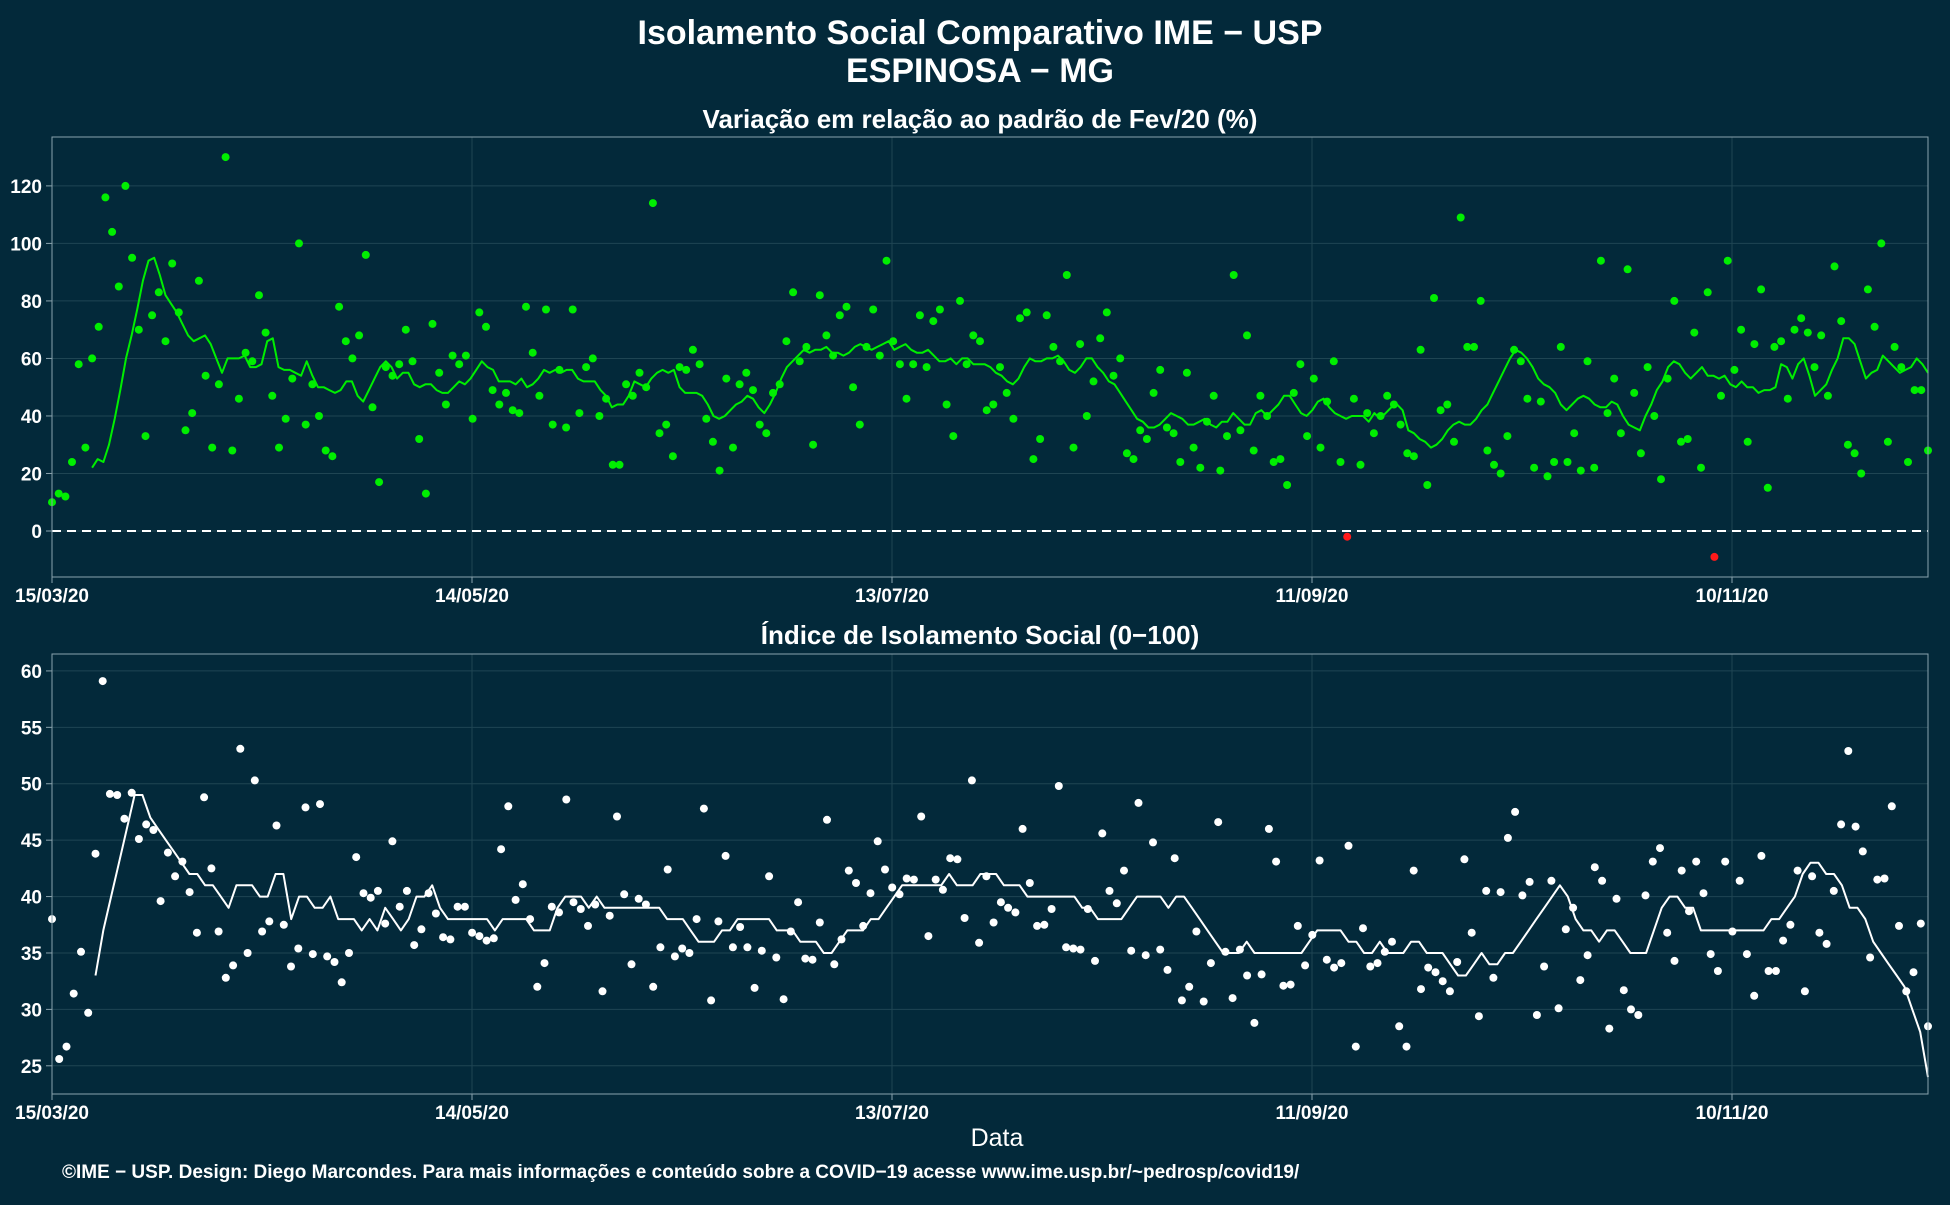 This screenshot has height=1205, width=1950. Describe the element at coordinates (31, 474) in the screenshot. I see `y-tick-label: 20` at that location.